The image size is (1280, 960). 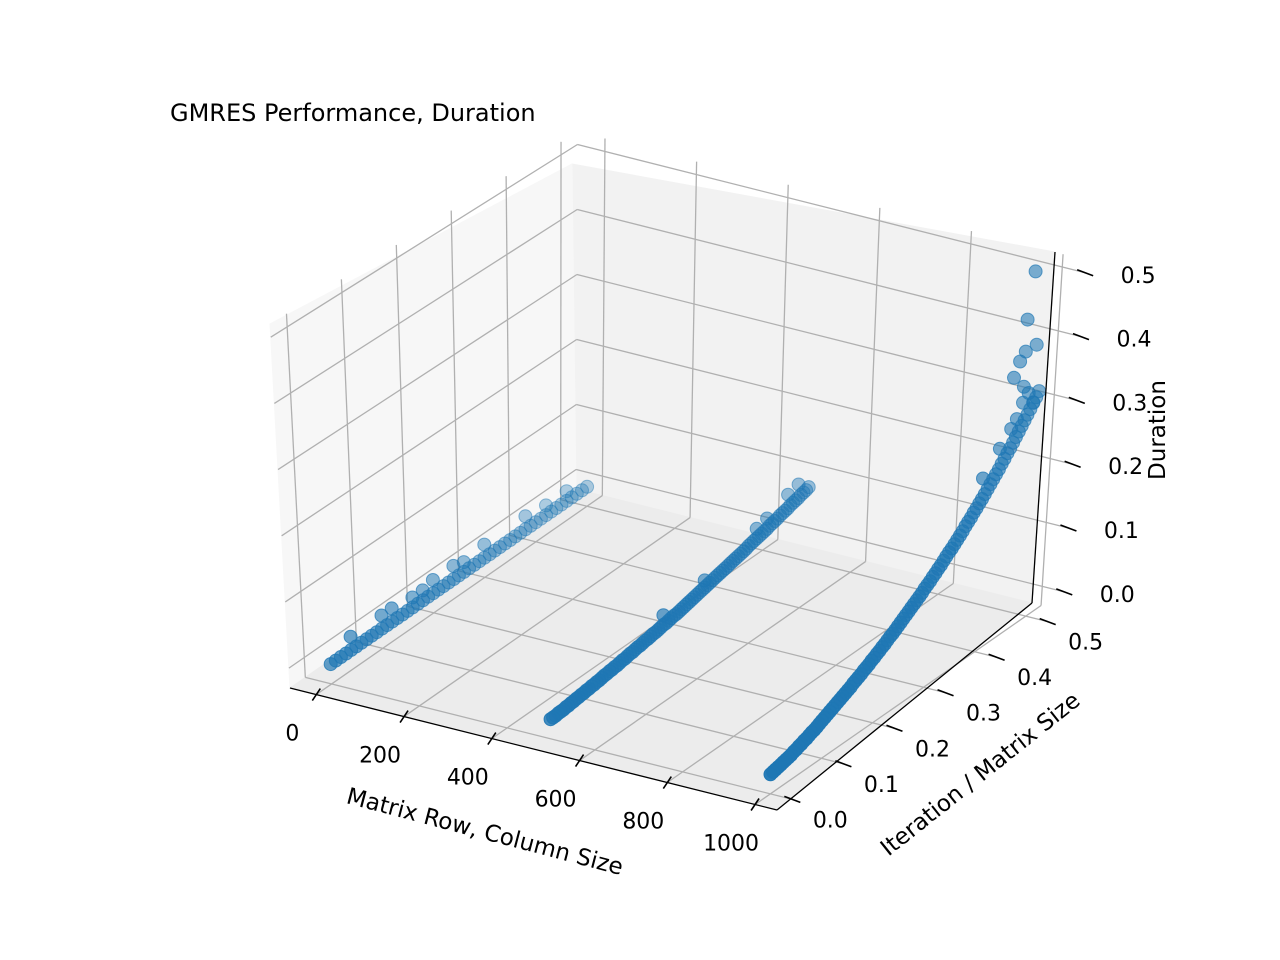 I want to click on z-axis-tick-label: 0.2, so click(x=1125, y=467).